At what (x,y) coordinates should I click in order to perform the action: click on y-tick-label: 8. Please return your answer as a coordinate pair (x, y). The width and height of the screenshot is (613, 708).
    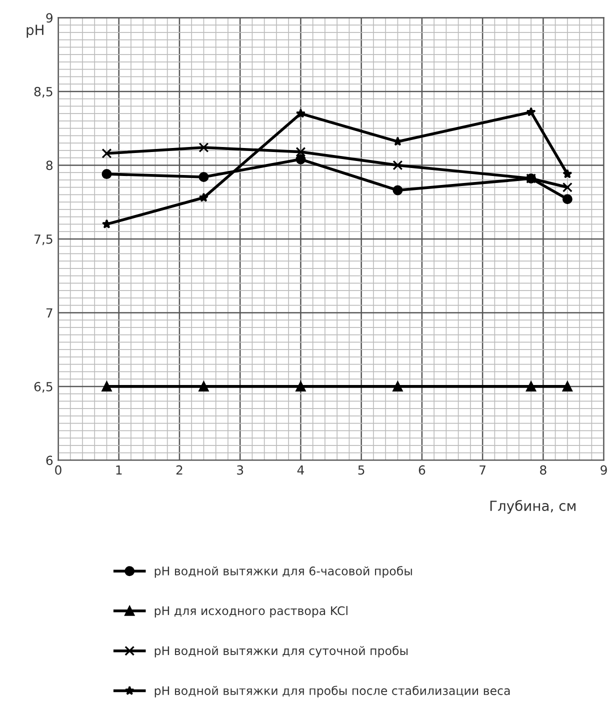
    Looking at the image, I should click on (49, 165).